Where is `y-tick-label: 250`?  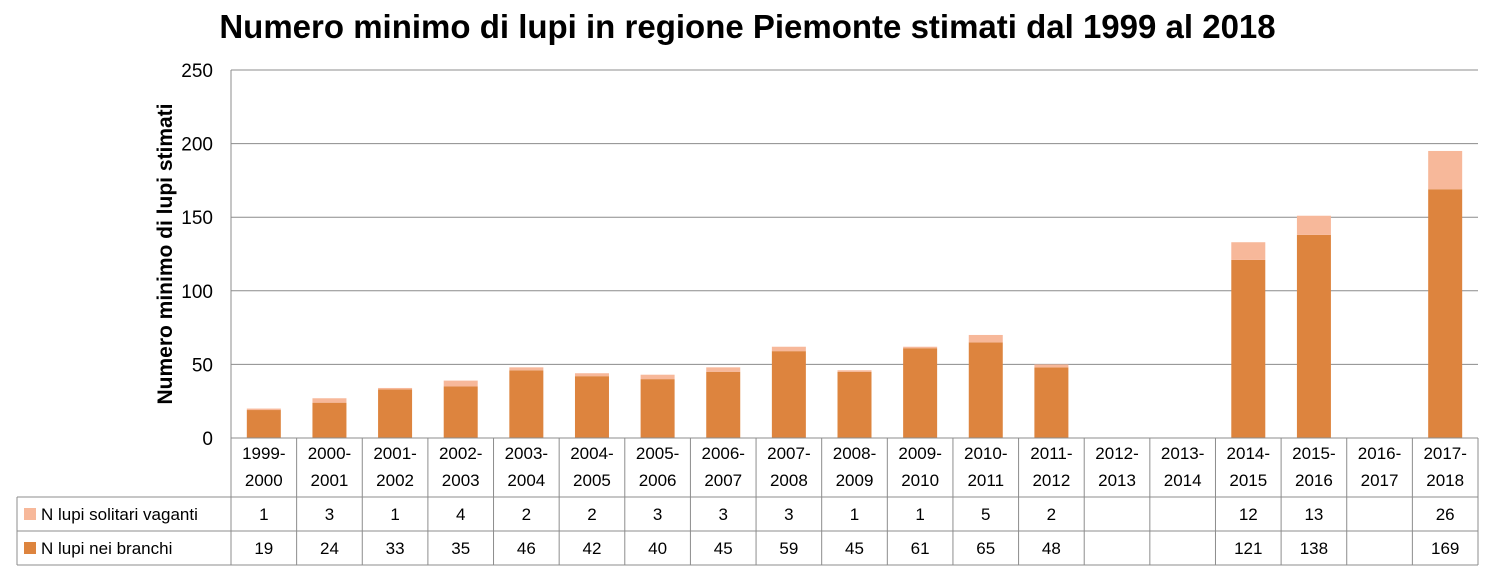 y-tick-label: 250 is located at coordinates (197, 71).